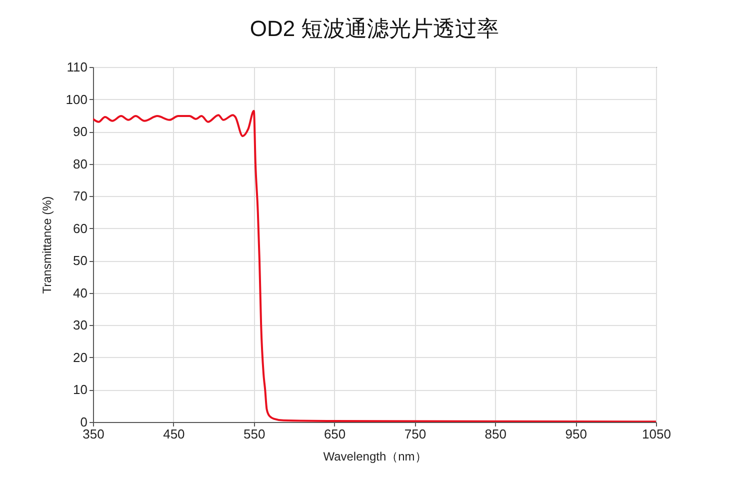  What do you see at coordinates (80, 260) in the screenshot?
I see `y-tick-label: 50` at bounding box center [80, 260].